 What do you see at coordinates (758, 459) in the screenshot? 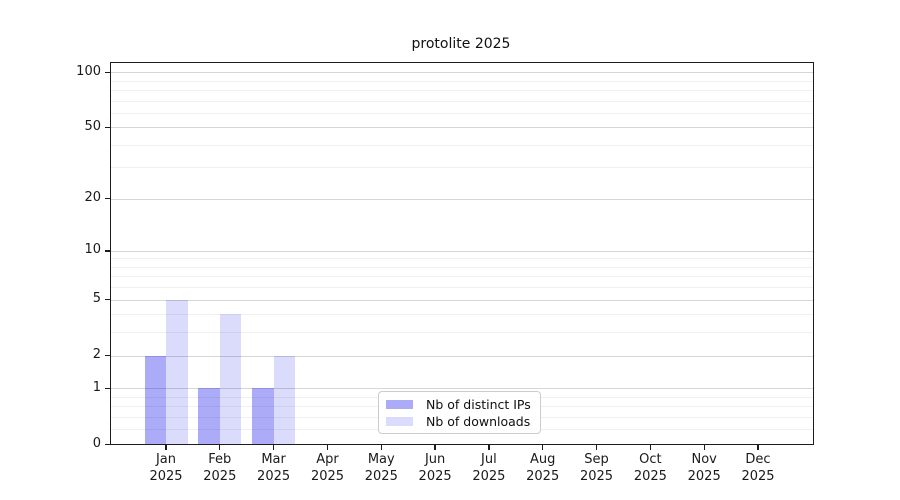
I see `x-tick-month: Dec` at bounding box center [758, 459].